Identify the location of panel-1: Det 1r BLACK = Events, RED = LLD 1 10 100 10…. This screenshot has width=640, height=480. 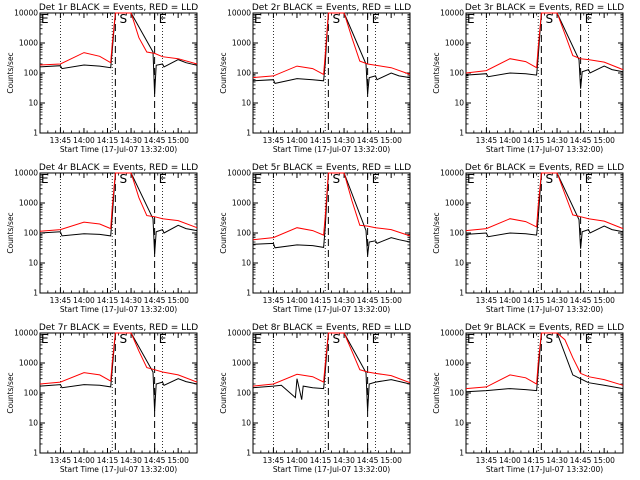
(102, 78).